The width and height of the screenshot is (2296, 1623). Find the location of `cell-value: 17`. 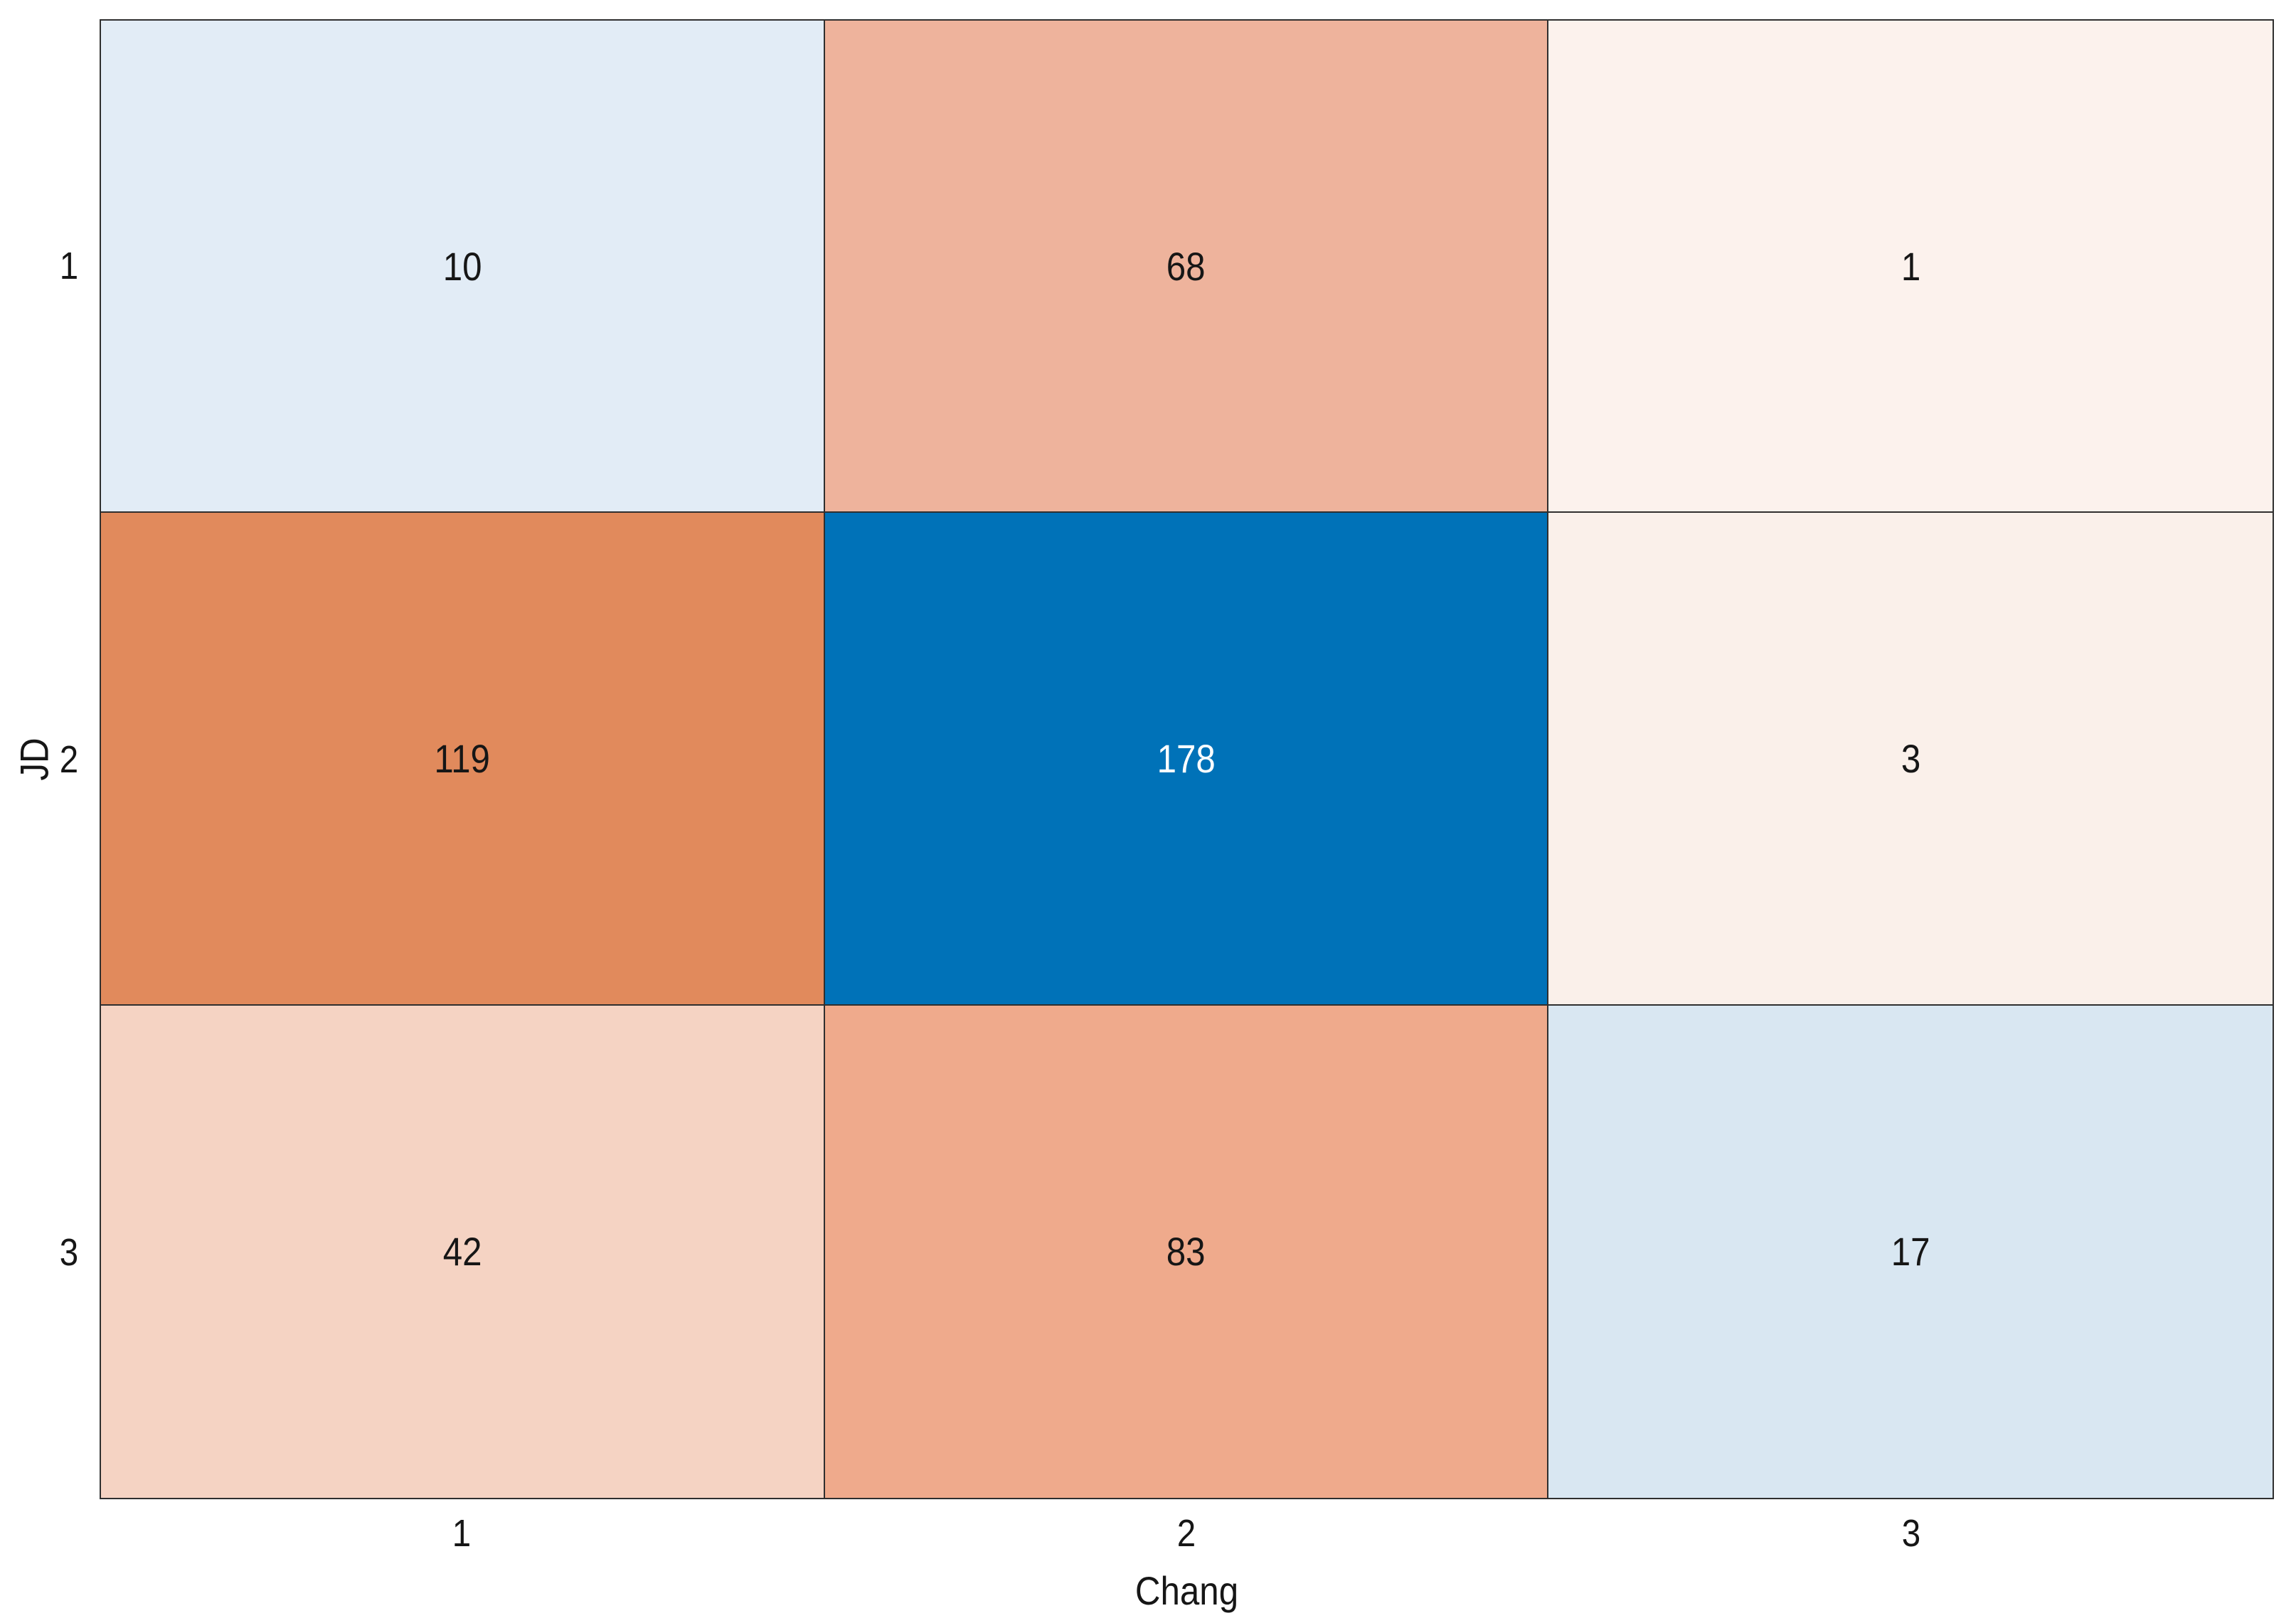

cell-value: 17 is located at coordinates (1910, 1252).